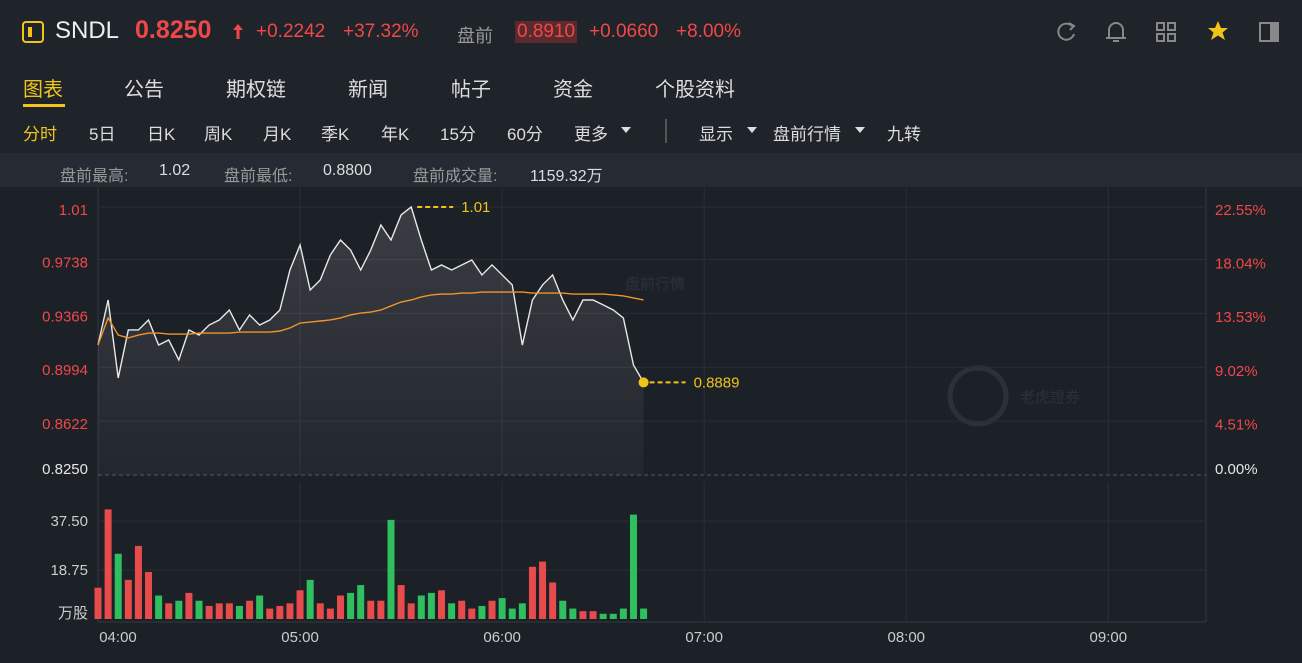 This screenshot has height=663, width=1302. I want to click on stat-label: 盘前成交量:, so click(455, 176).